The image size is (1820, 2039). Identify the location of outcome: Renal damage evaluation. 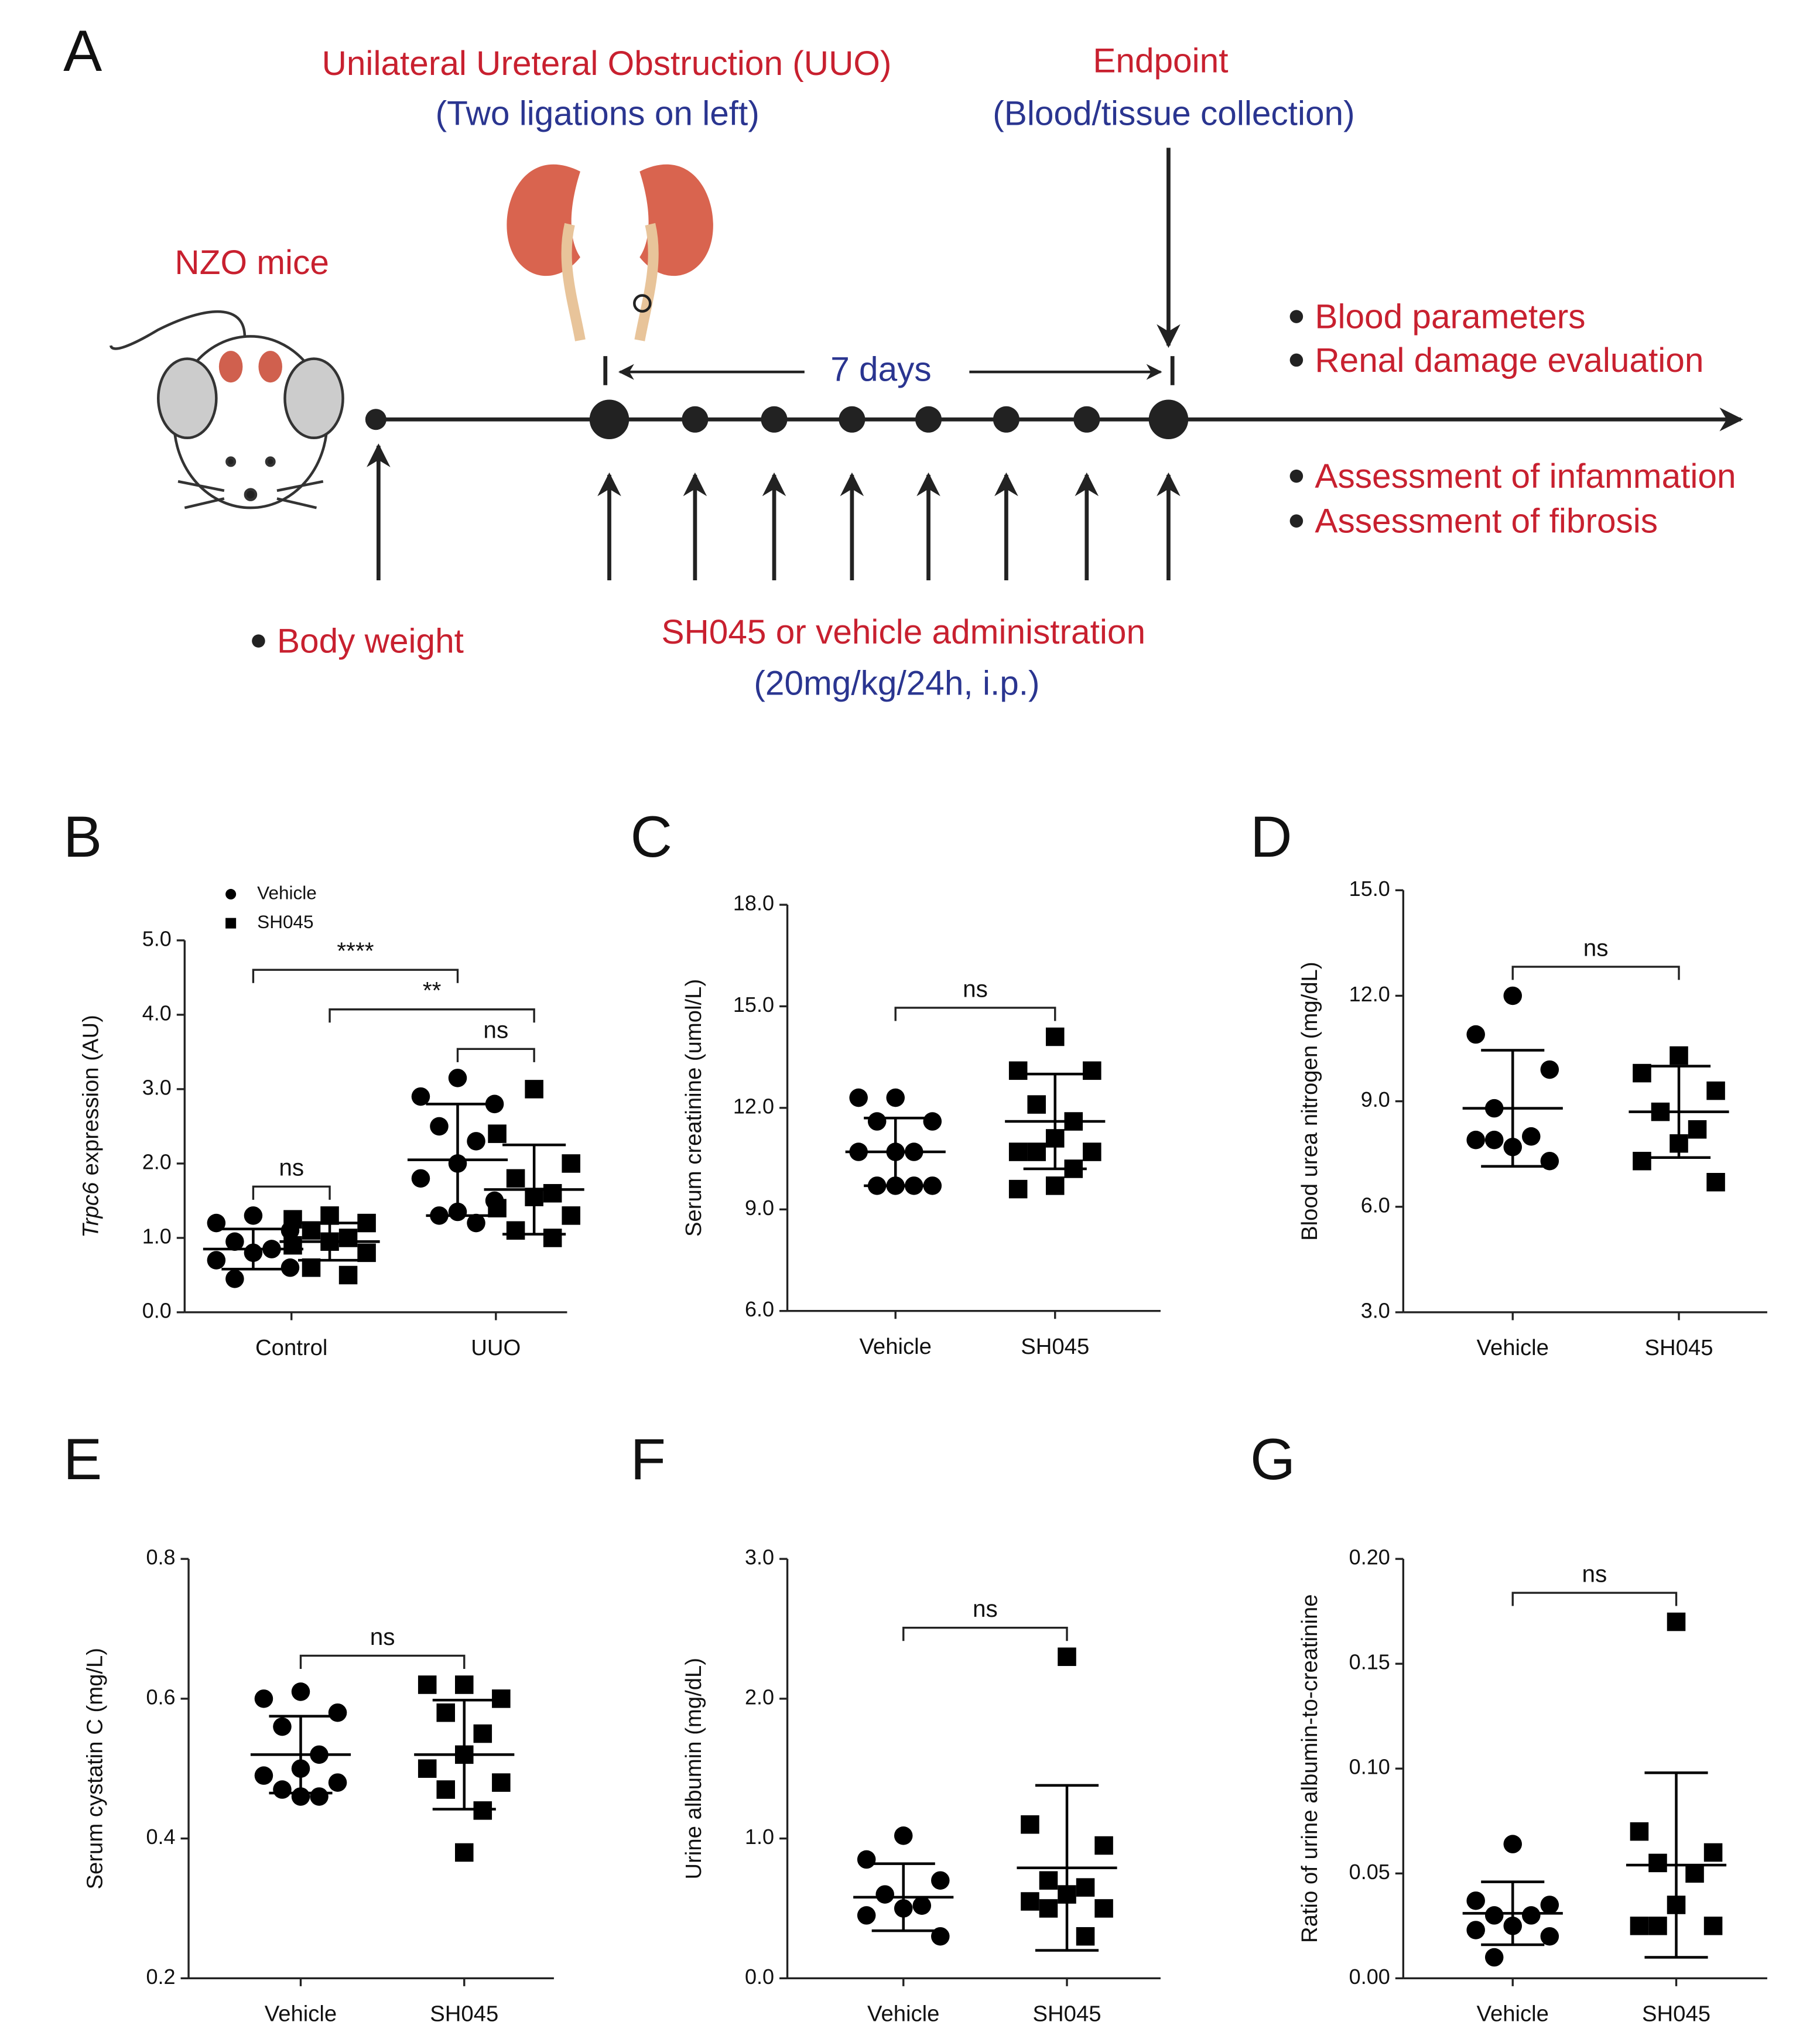
(1509, 360).